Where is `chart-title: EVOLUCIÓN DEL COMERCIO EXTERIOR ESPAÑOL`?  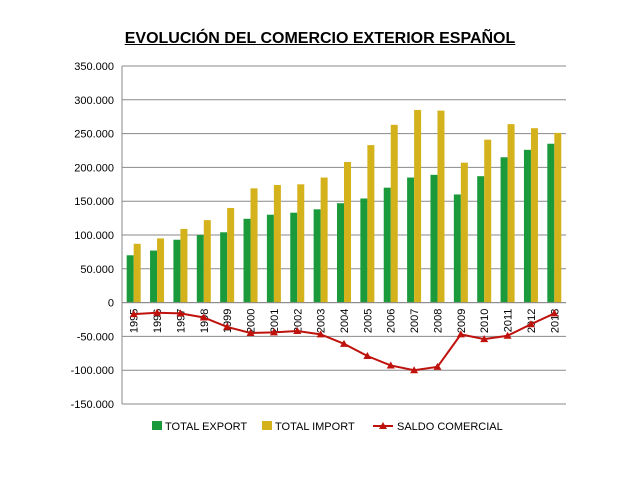
chart-title: EVOLUCIÓN DEL COMERCIO EXTERIOR ESPAÑOL is located at coordinates (320, 38).